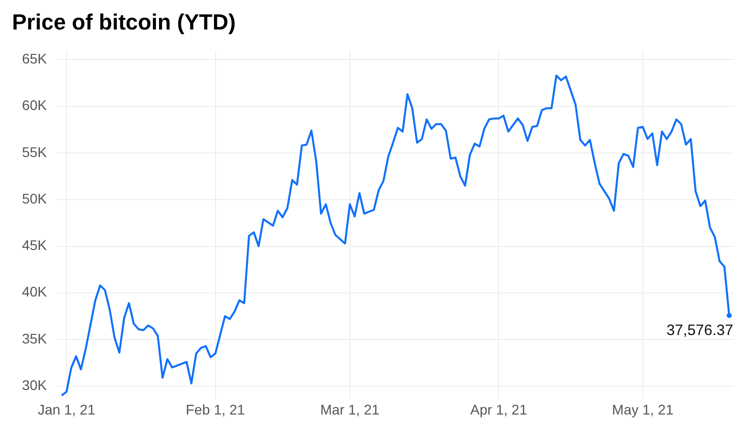 The width and height of the screenshot is (750, 430). I want to click on y-tick-label: 35K, so click(35, 338).